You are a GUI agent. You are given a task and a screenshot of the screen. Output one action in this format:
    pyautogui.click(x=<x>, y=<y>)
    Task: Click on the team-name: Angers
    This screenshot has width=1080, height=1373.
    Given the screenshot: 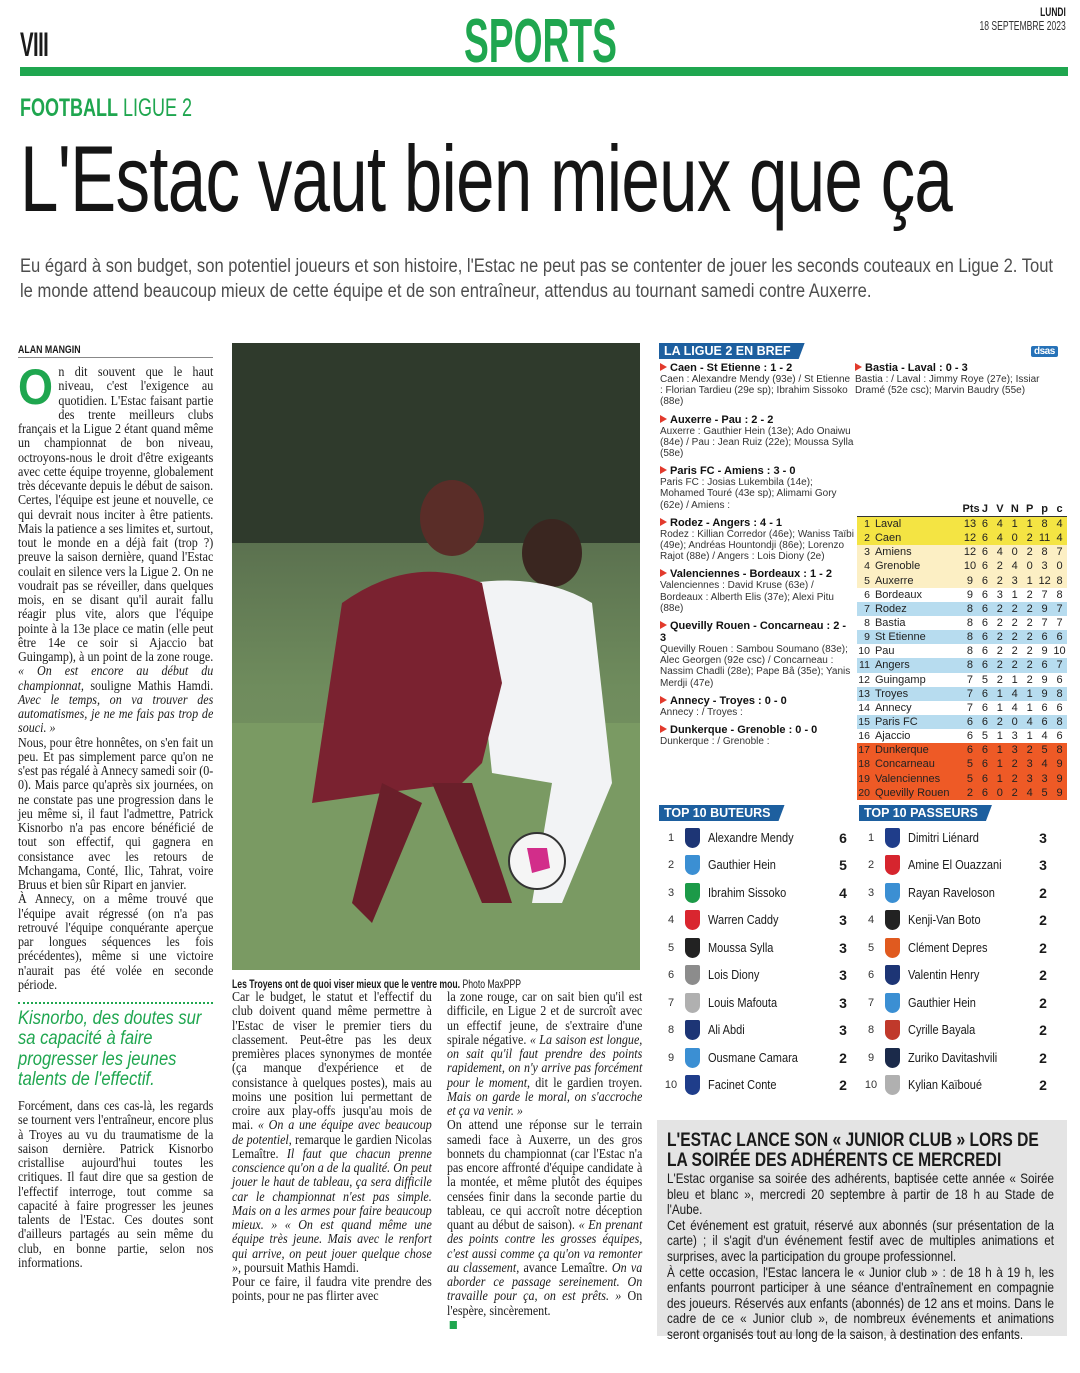 What is the action you would take?
    pyautogui.click(x=892, y=665)
    